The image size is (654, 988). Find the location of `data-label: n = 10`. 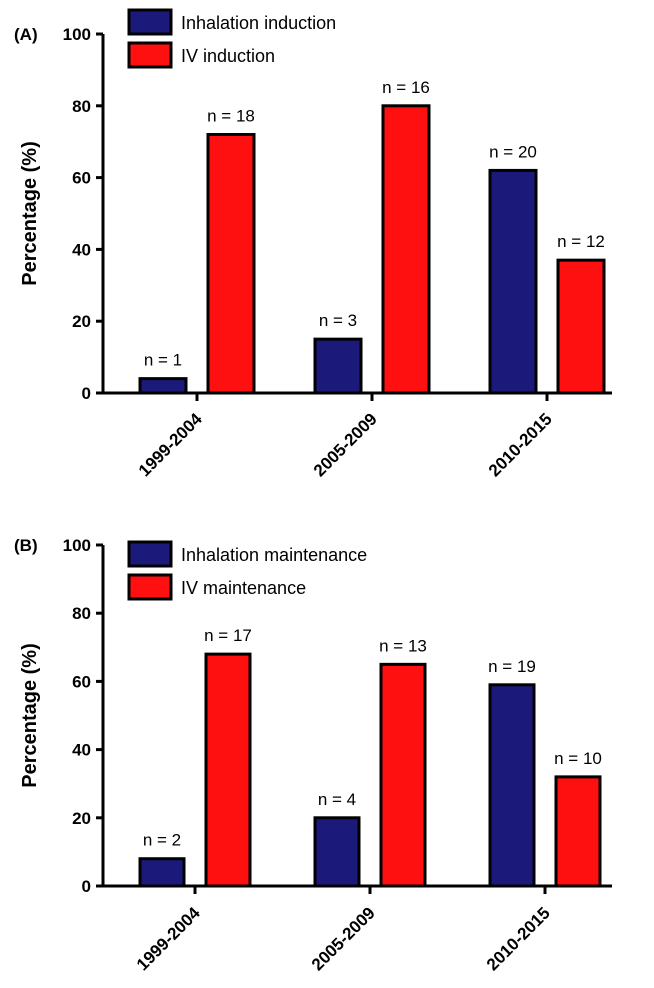

data-label: n = 10 is located at coordinates (578, 758).